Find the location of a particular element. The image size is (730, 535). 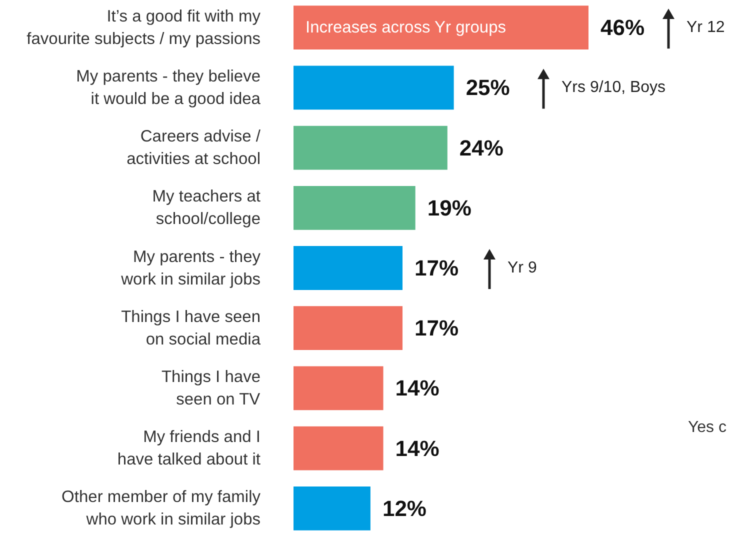

data-label: 12% is located at coordinates (404, 508).